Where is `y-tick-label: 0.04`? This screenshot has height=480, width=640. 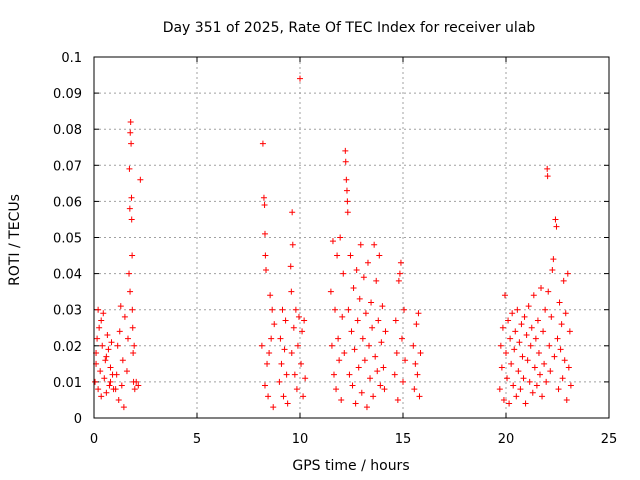
y-tick-label: 0.04 is located at coordinates (67, 275).